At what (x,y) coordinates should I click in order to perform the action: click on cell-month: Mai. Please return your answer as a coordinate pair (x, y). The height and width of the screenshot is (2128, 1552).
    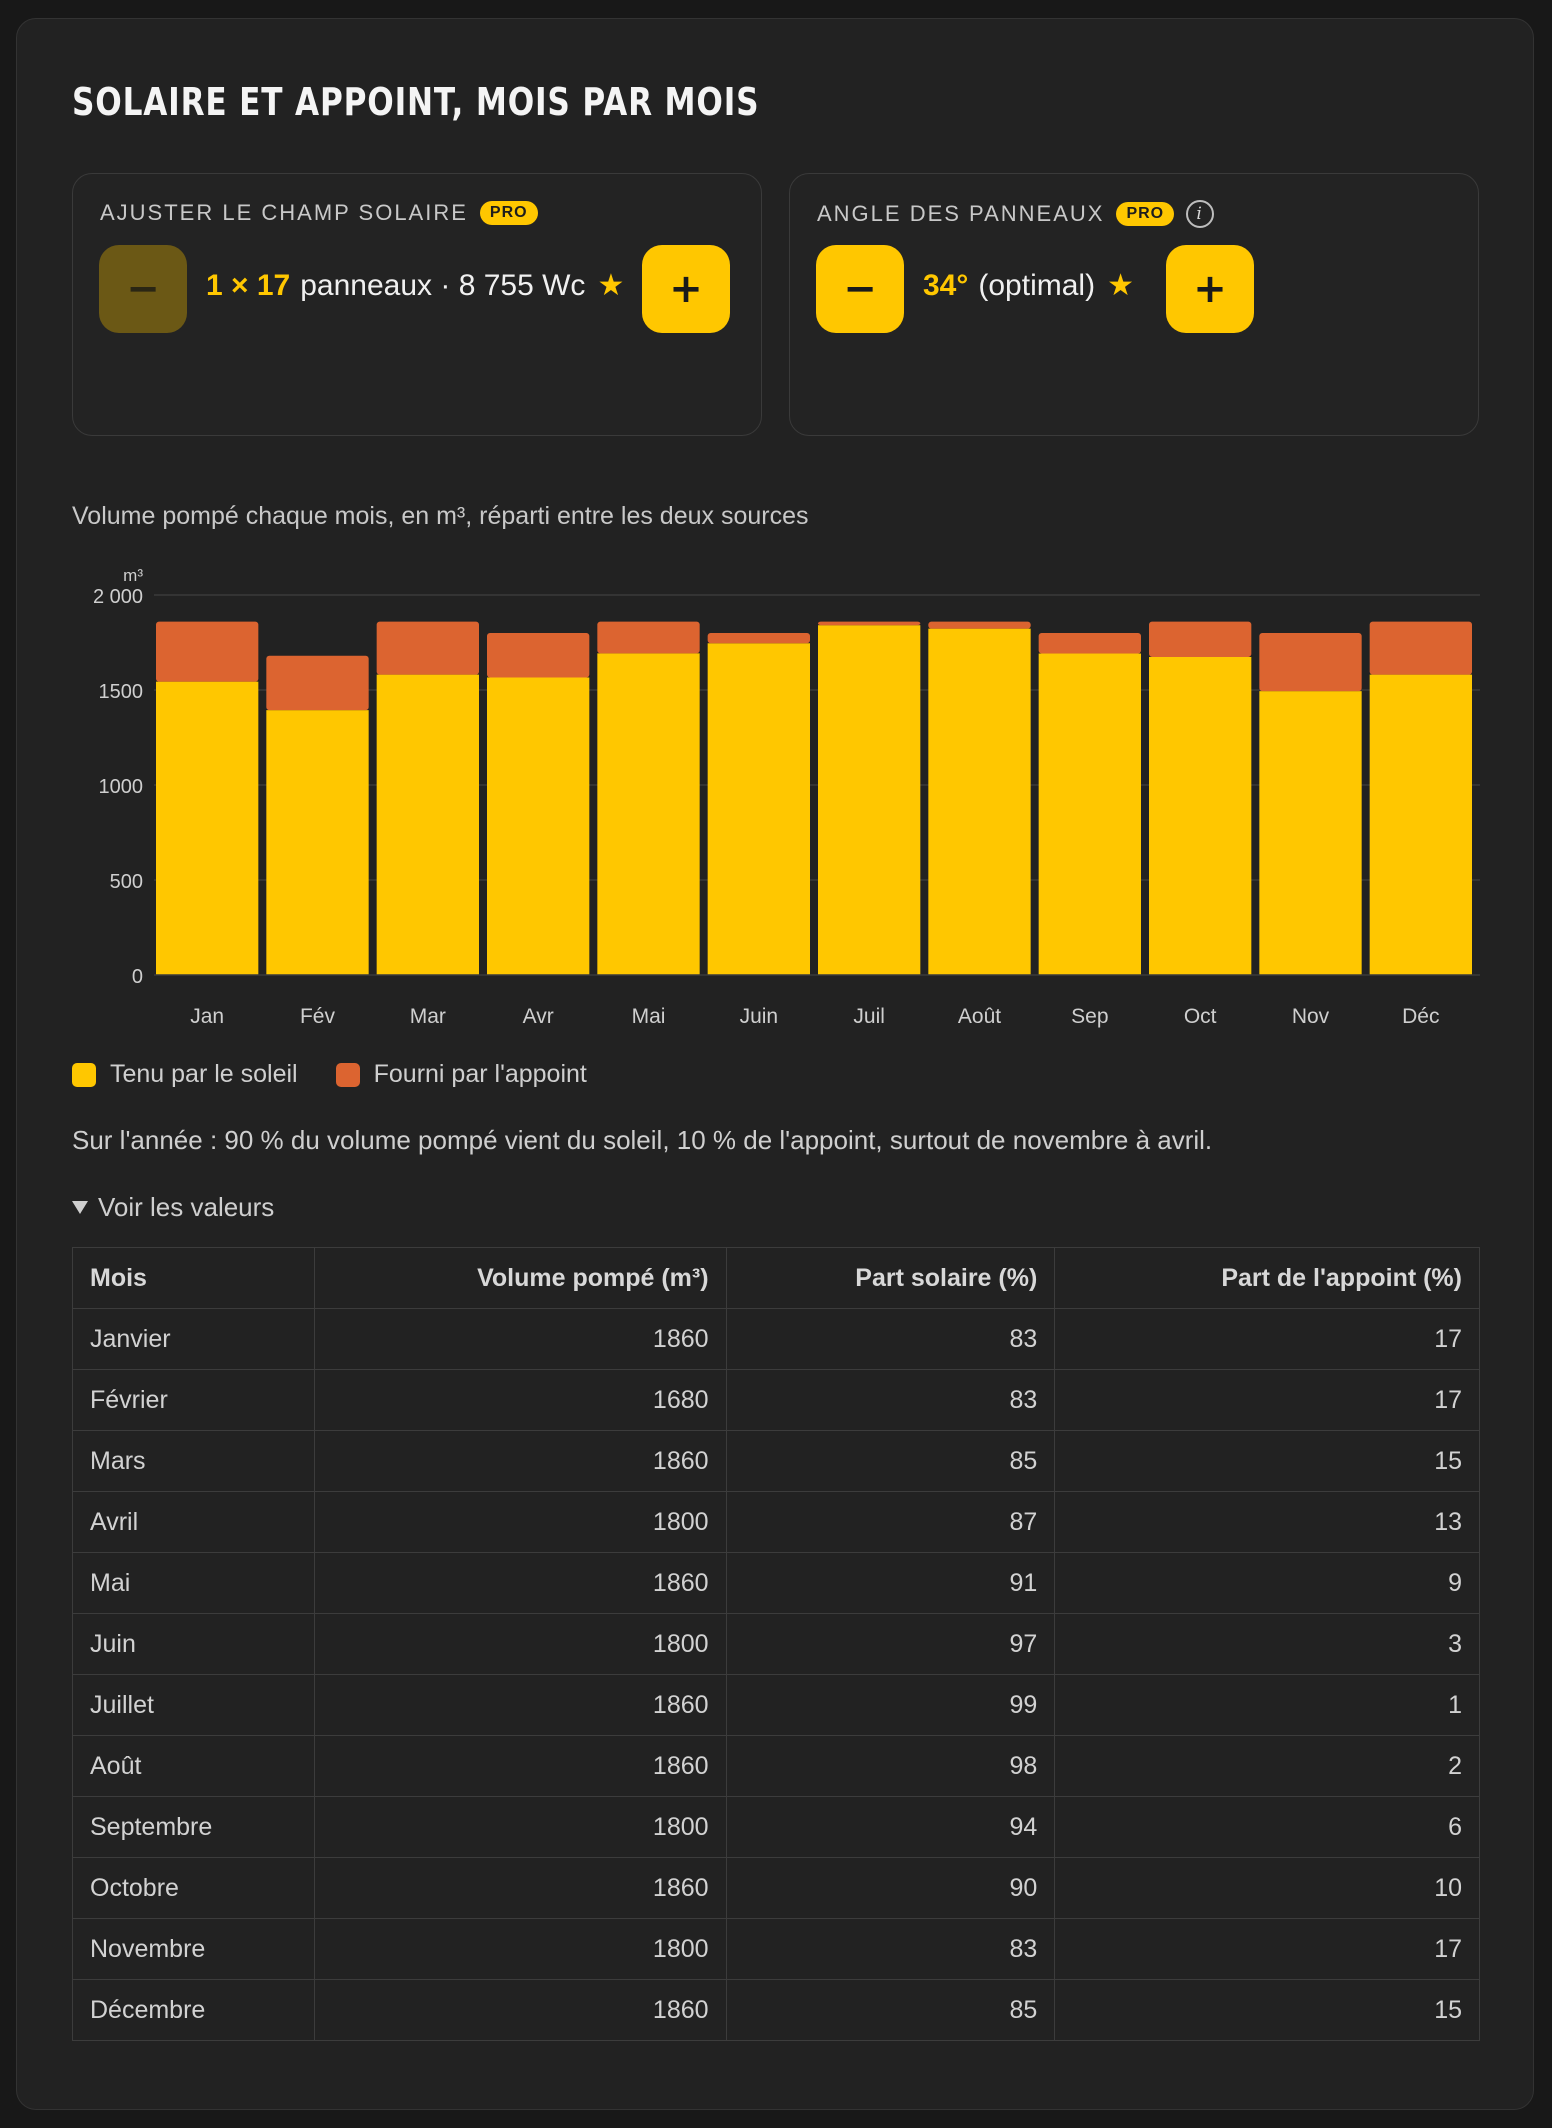
    Looking at the image, I should click on (193, 1583).